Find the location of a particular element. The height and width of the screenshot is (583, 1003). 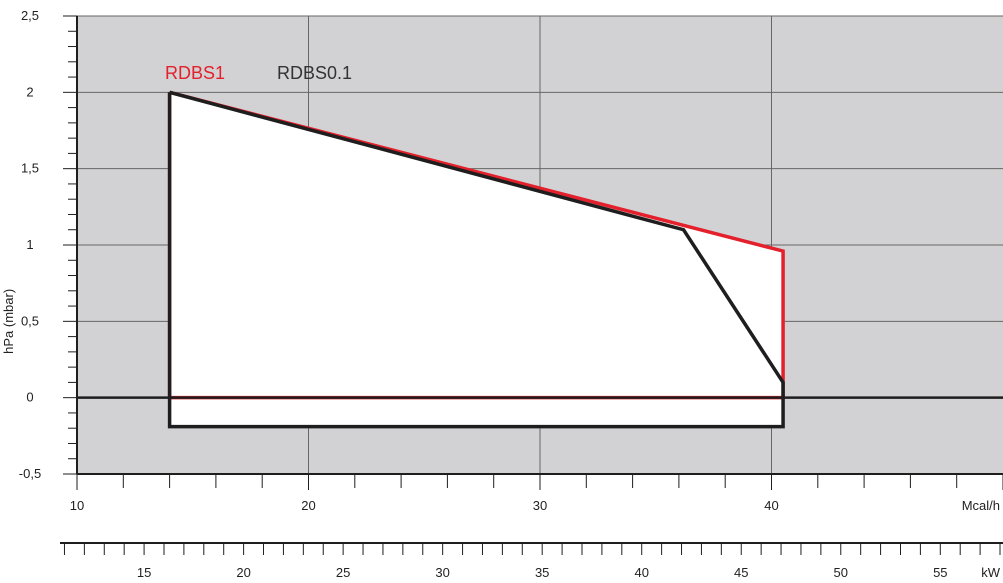

x-tick-label: 20 is located at coordinates (308, 505).